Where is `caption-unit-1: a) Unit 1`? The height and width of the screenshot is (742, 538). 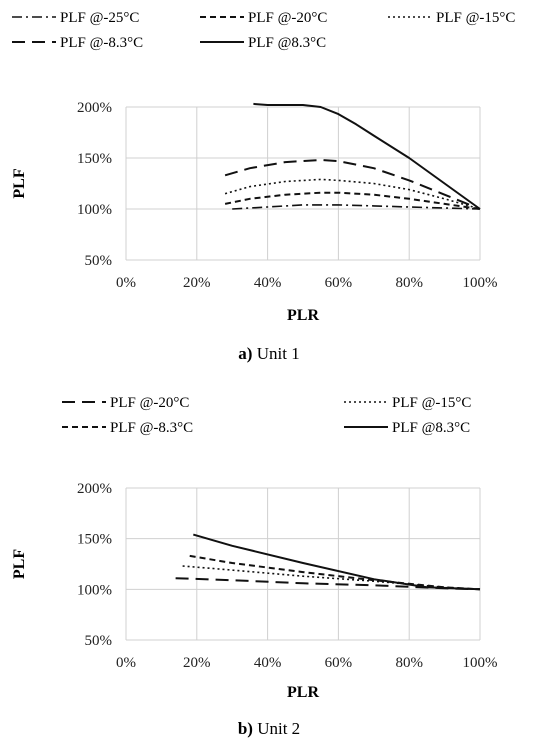 caption-unit-1: a) Unit 1 is located at coordinates (269, 354).